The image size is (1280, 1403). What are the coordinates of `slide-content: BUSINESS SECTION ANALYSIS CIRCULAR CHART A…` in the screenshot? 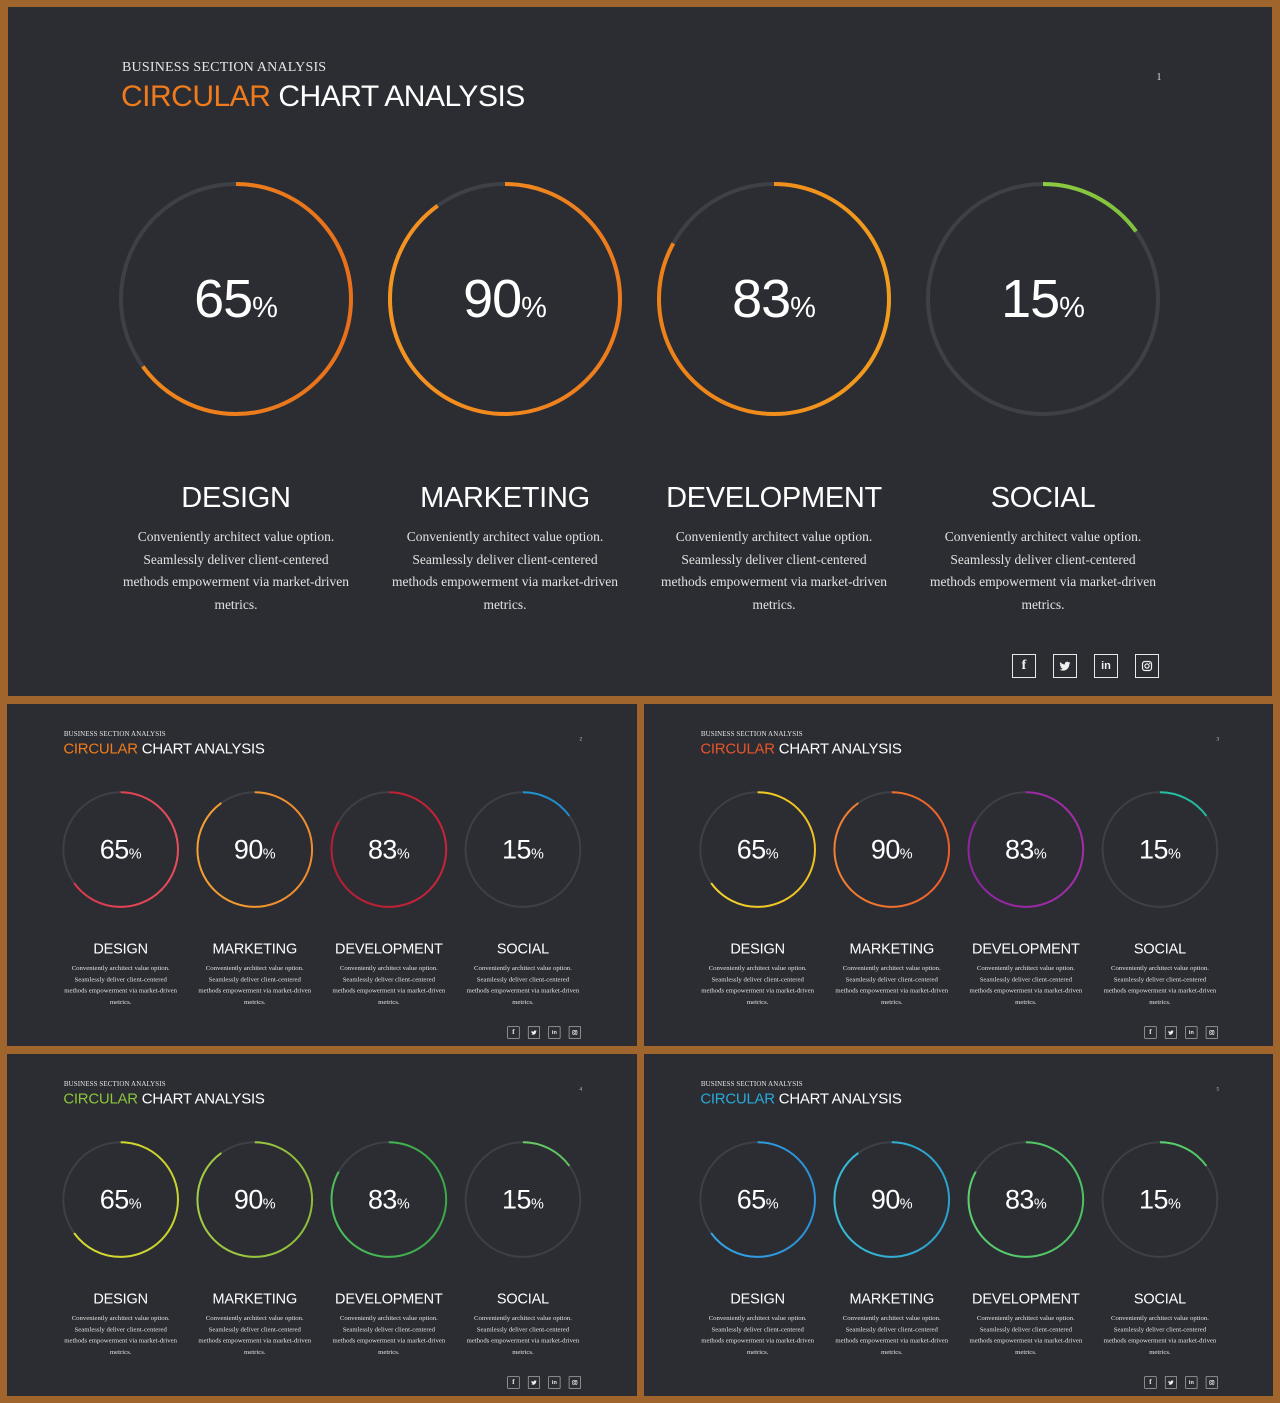 It's located at (322, 875).